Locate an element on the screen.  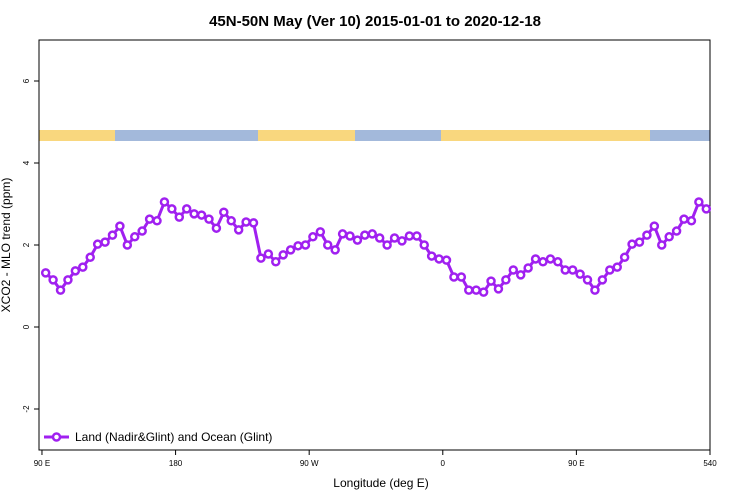
x-tick-label: 90 W is located at coordinates (309, 463).